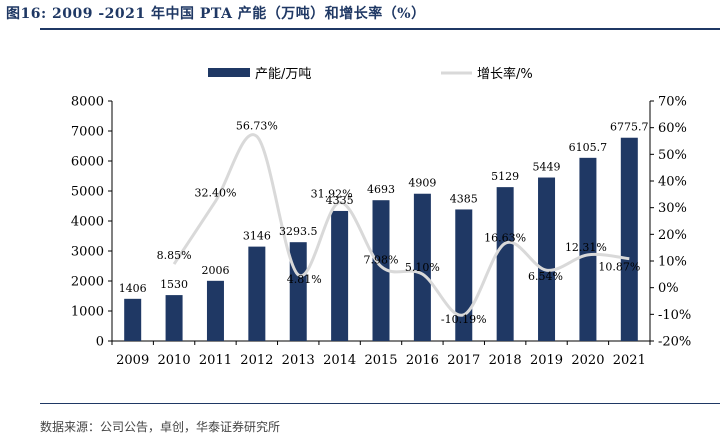 The image size is (727, 435). I want to click on x-tick-label: 2020, so click(587, 360).